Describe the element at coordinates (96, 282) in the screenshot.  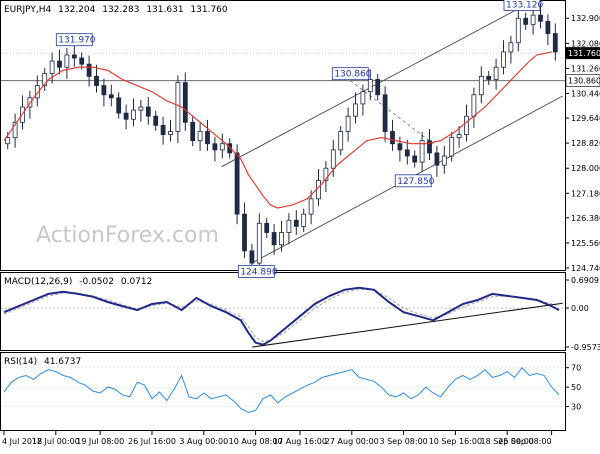
I see `macd-readout-1: -0.0502` at that location.